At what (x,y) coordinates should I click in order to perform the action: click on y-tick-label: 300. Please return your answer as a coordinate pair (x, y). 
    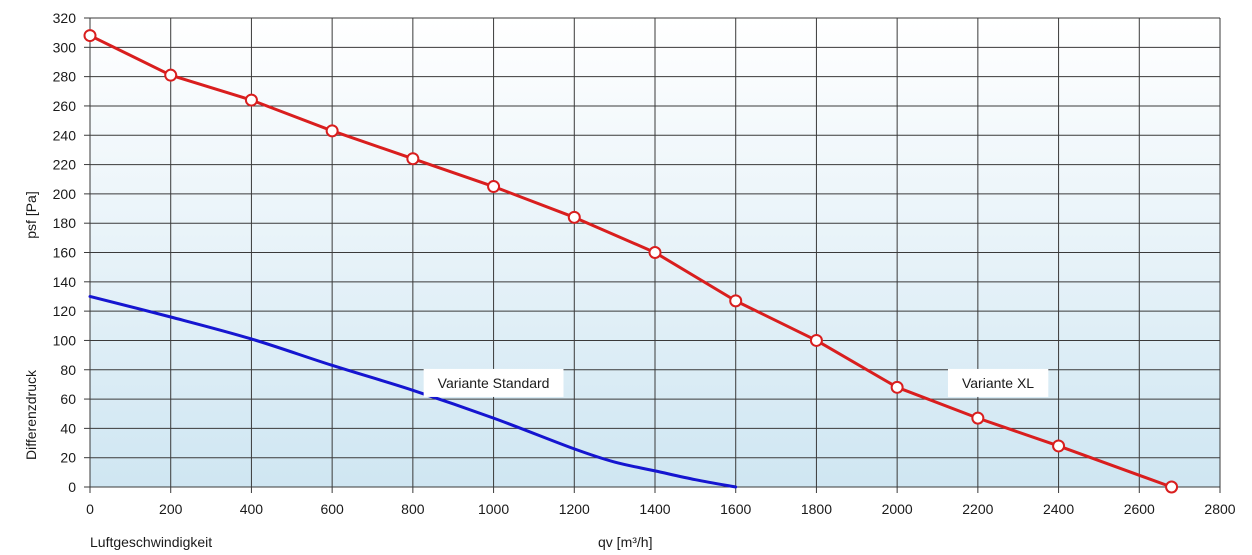
    Looking at the image, I should click on (65, 47).